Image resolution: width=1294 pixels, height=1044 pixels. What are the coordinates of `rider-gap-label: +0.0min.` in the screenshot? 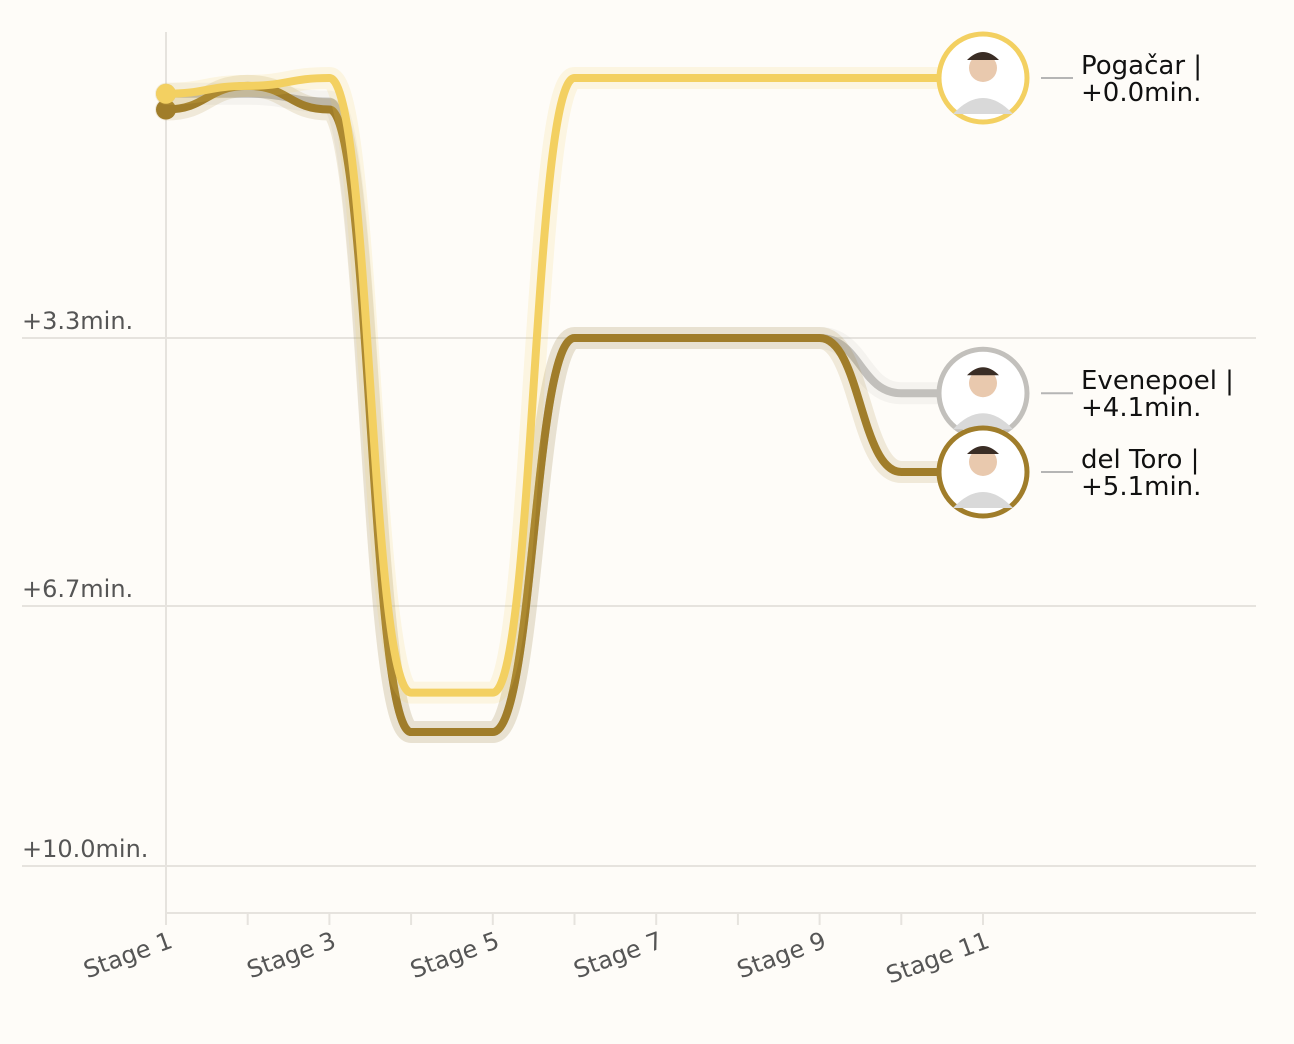 It's located at (1141, 93).